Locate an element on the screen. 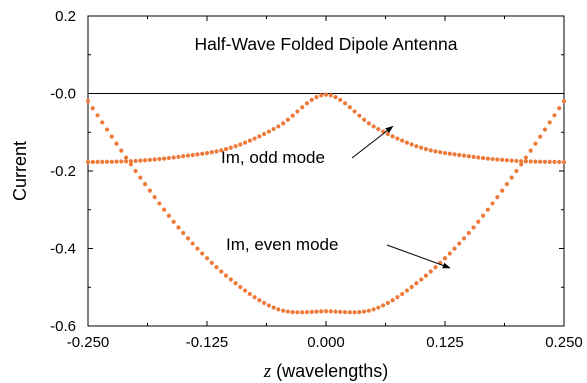 The width and height of the screenshot is (587, 383). chart-title: Half-Wave Folded Dipole Antenna is located at coordinates (326, 44).